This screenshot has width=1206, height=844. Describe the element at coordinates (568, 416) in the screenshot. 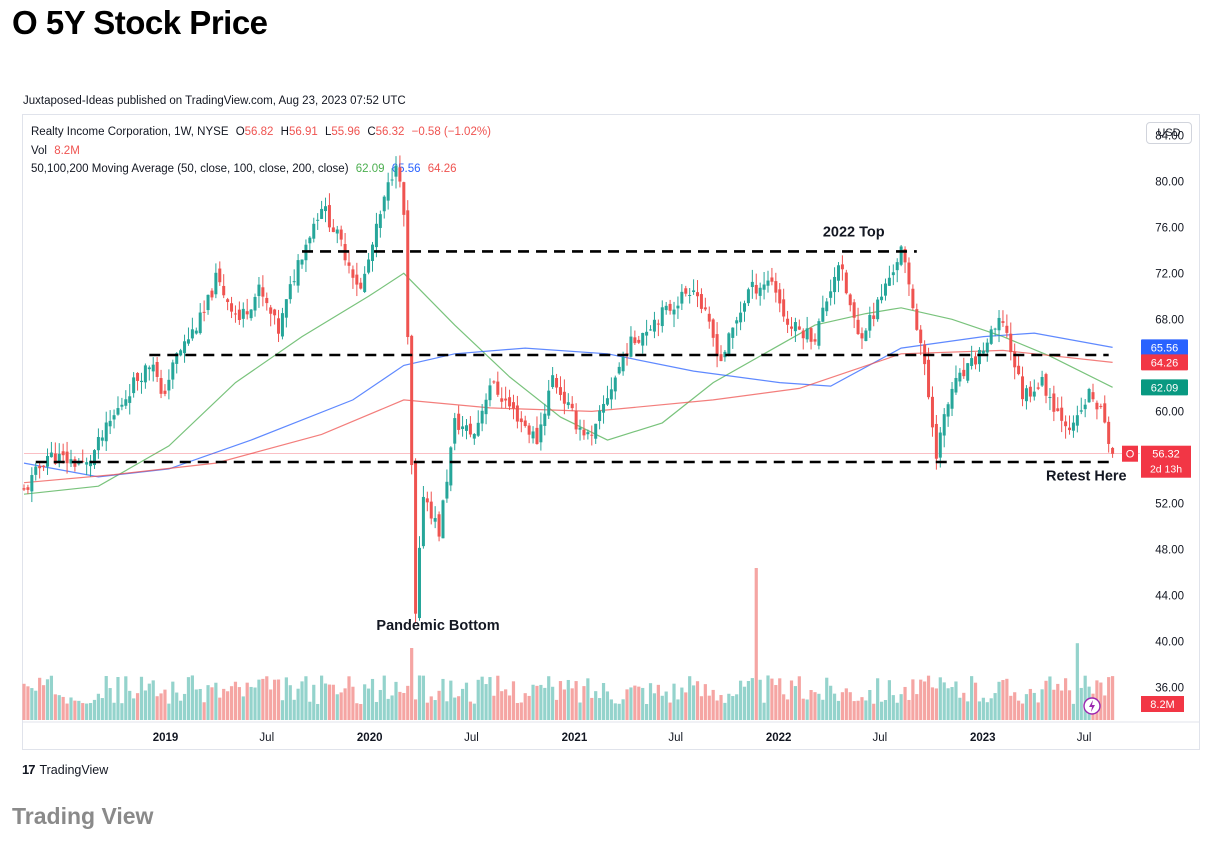

I see `moving-average-line` at that location.